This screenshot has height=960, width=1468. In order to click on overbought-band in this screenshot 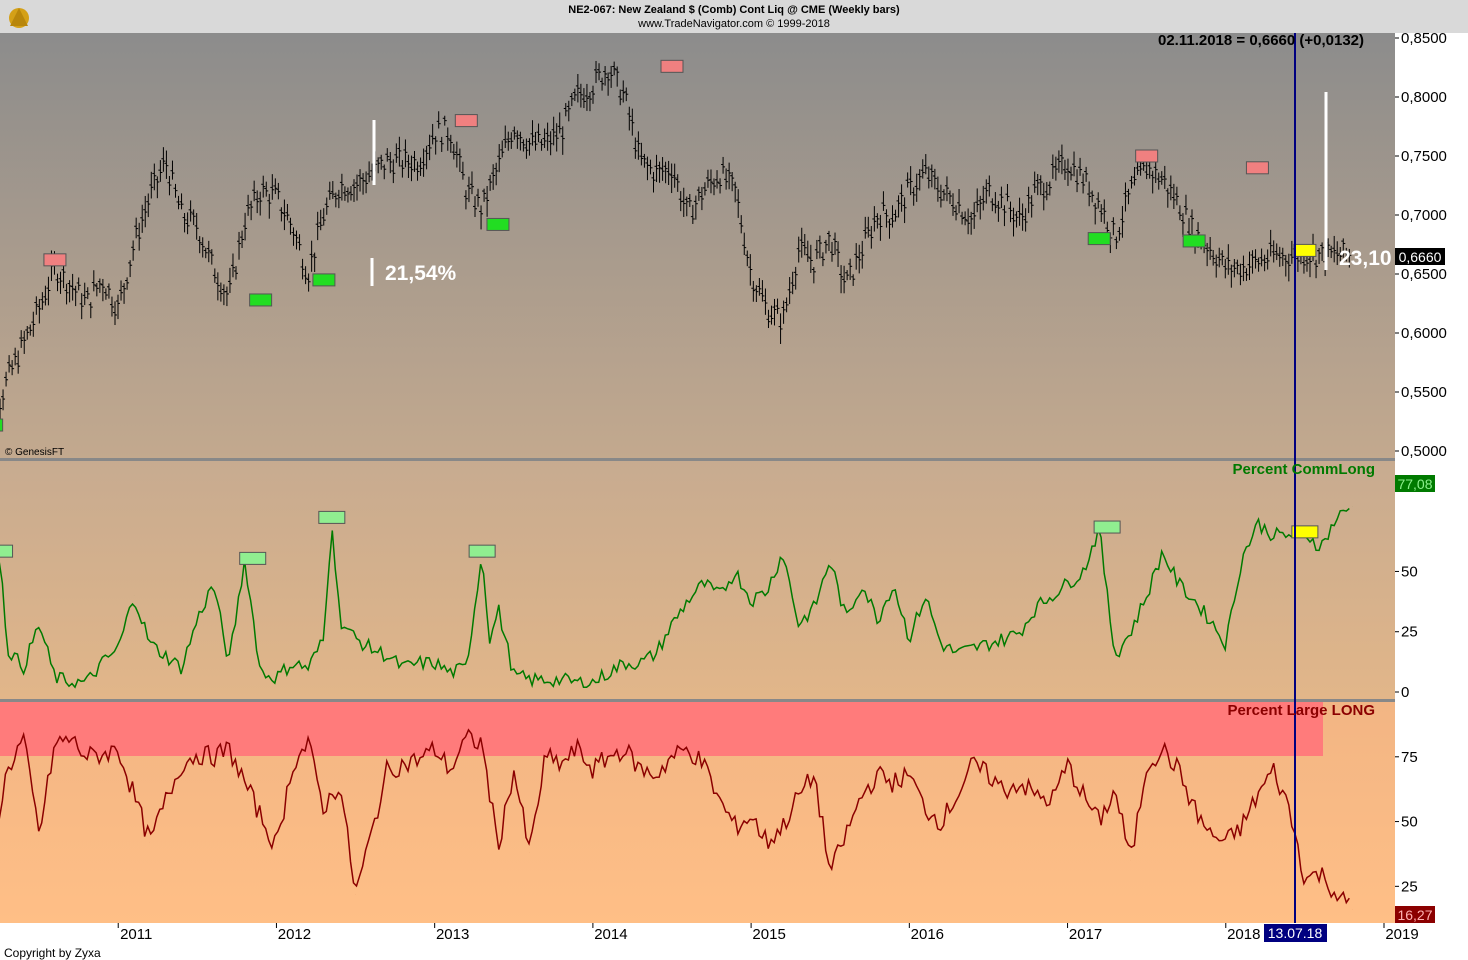, I will do `click(661, 729)`.